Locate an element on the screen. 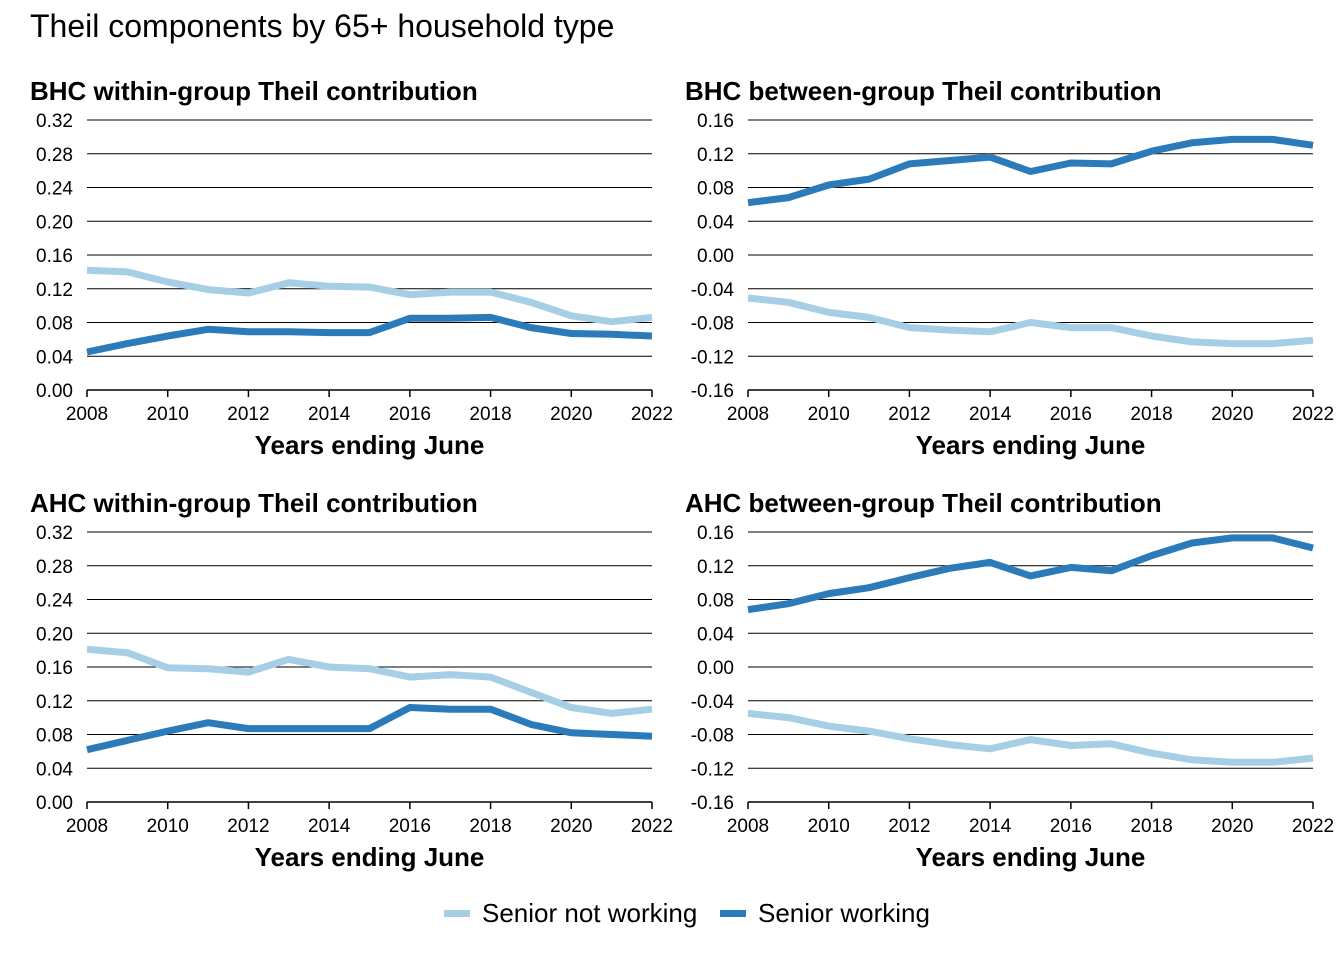 This screenshot has width=1344, height=960. legend-item-senior-not-working: Senior not working is located at coordinates (570, 913).